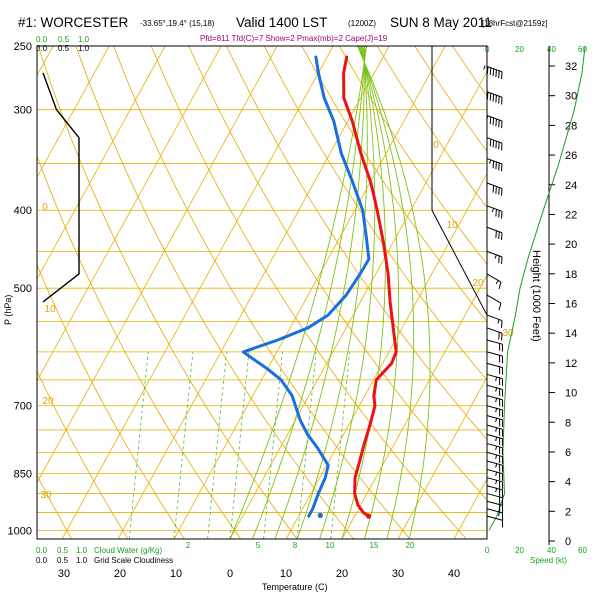 Image resolution: width=600 pixels, height=600 pixels. Describe the element at coordinates (61, 187) in the screenshot. I see `cloud-water-profile` at that location.